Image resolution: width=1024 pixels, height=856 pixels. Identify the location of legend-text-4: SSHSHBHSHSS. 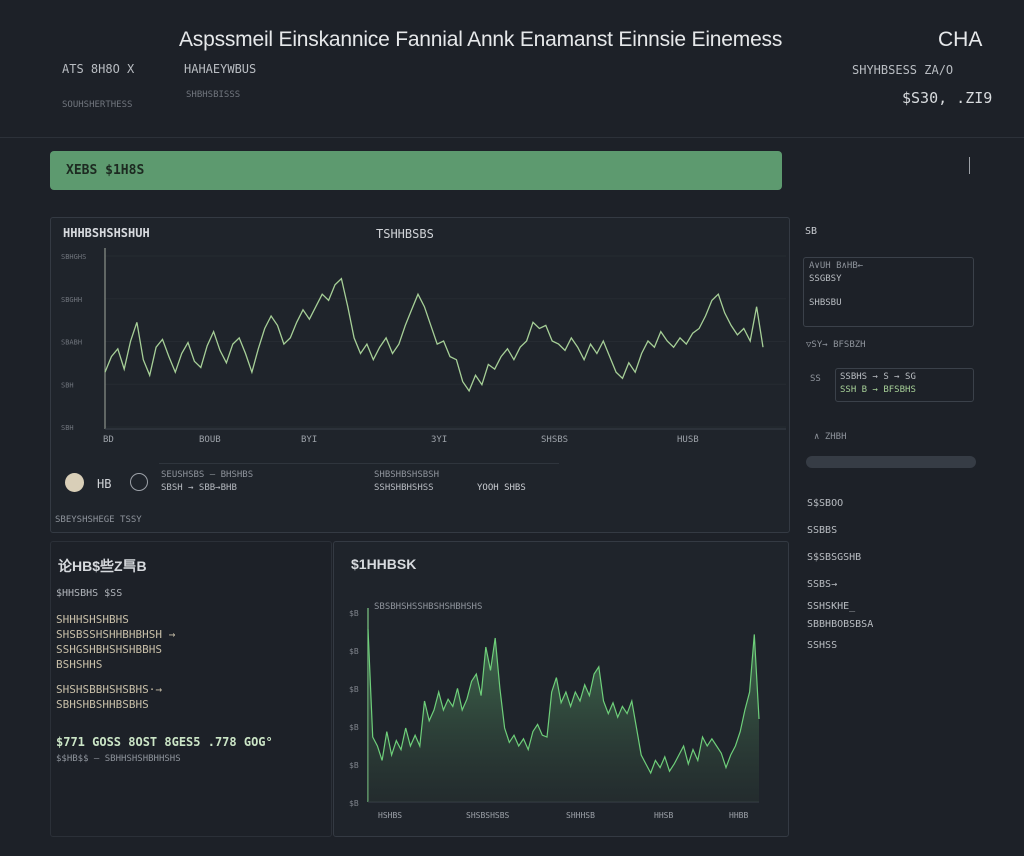
(404, 488).